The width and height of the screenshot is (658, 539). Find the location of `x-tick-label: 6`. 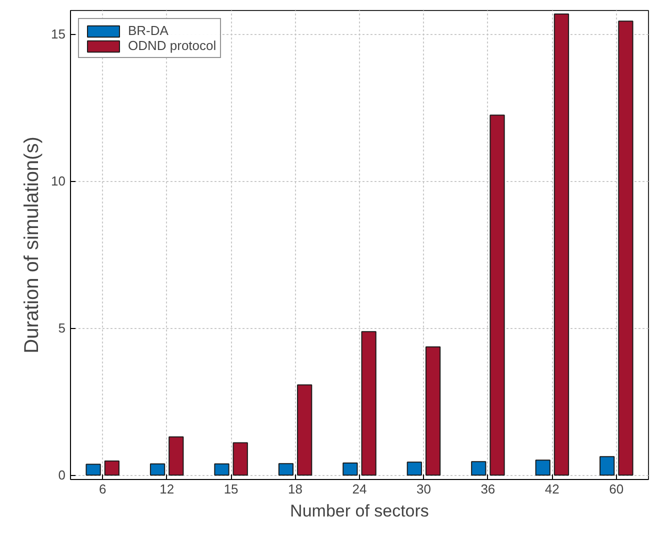

x-tick-label: 6 is located at coordinates (102, 489).